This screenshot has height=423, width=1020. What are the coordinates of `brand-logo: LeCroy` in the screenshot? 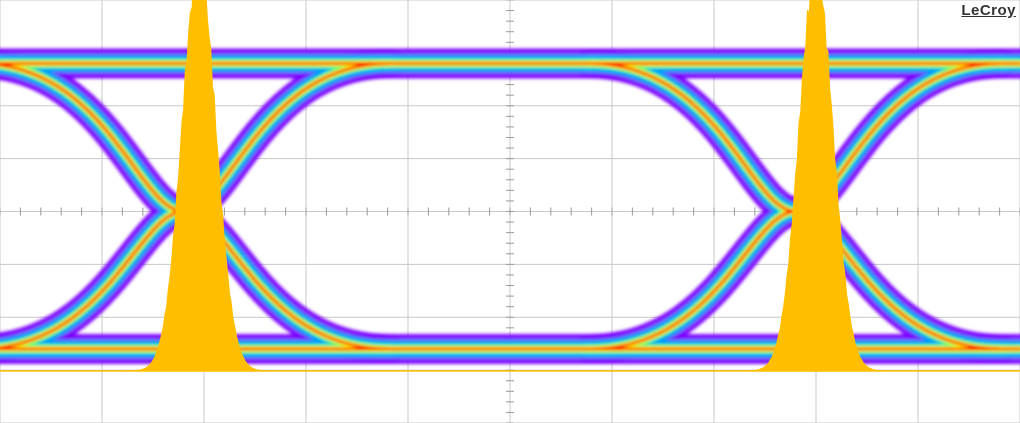 It's located at (988, 10).